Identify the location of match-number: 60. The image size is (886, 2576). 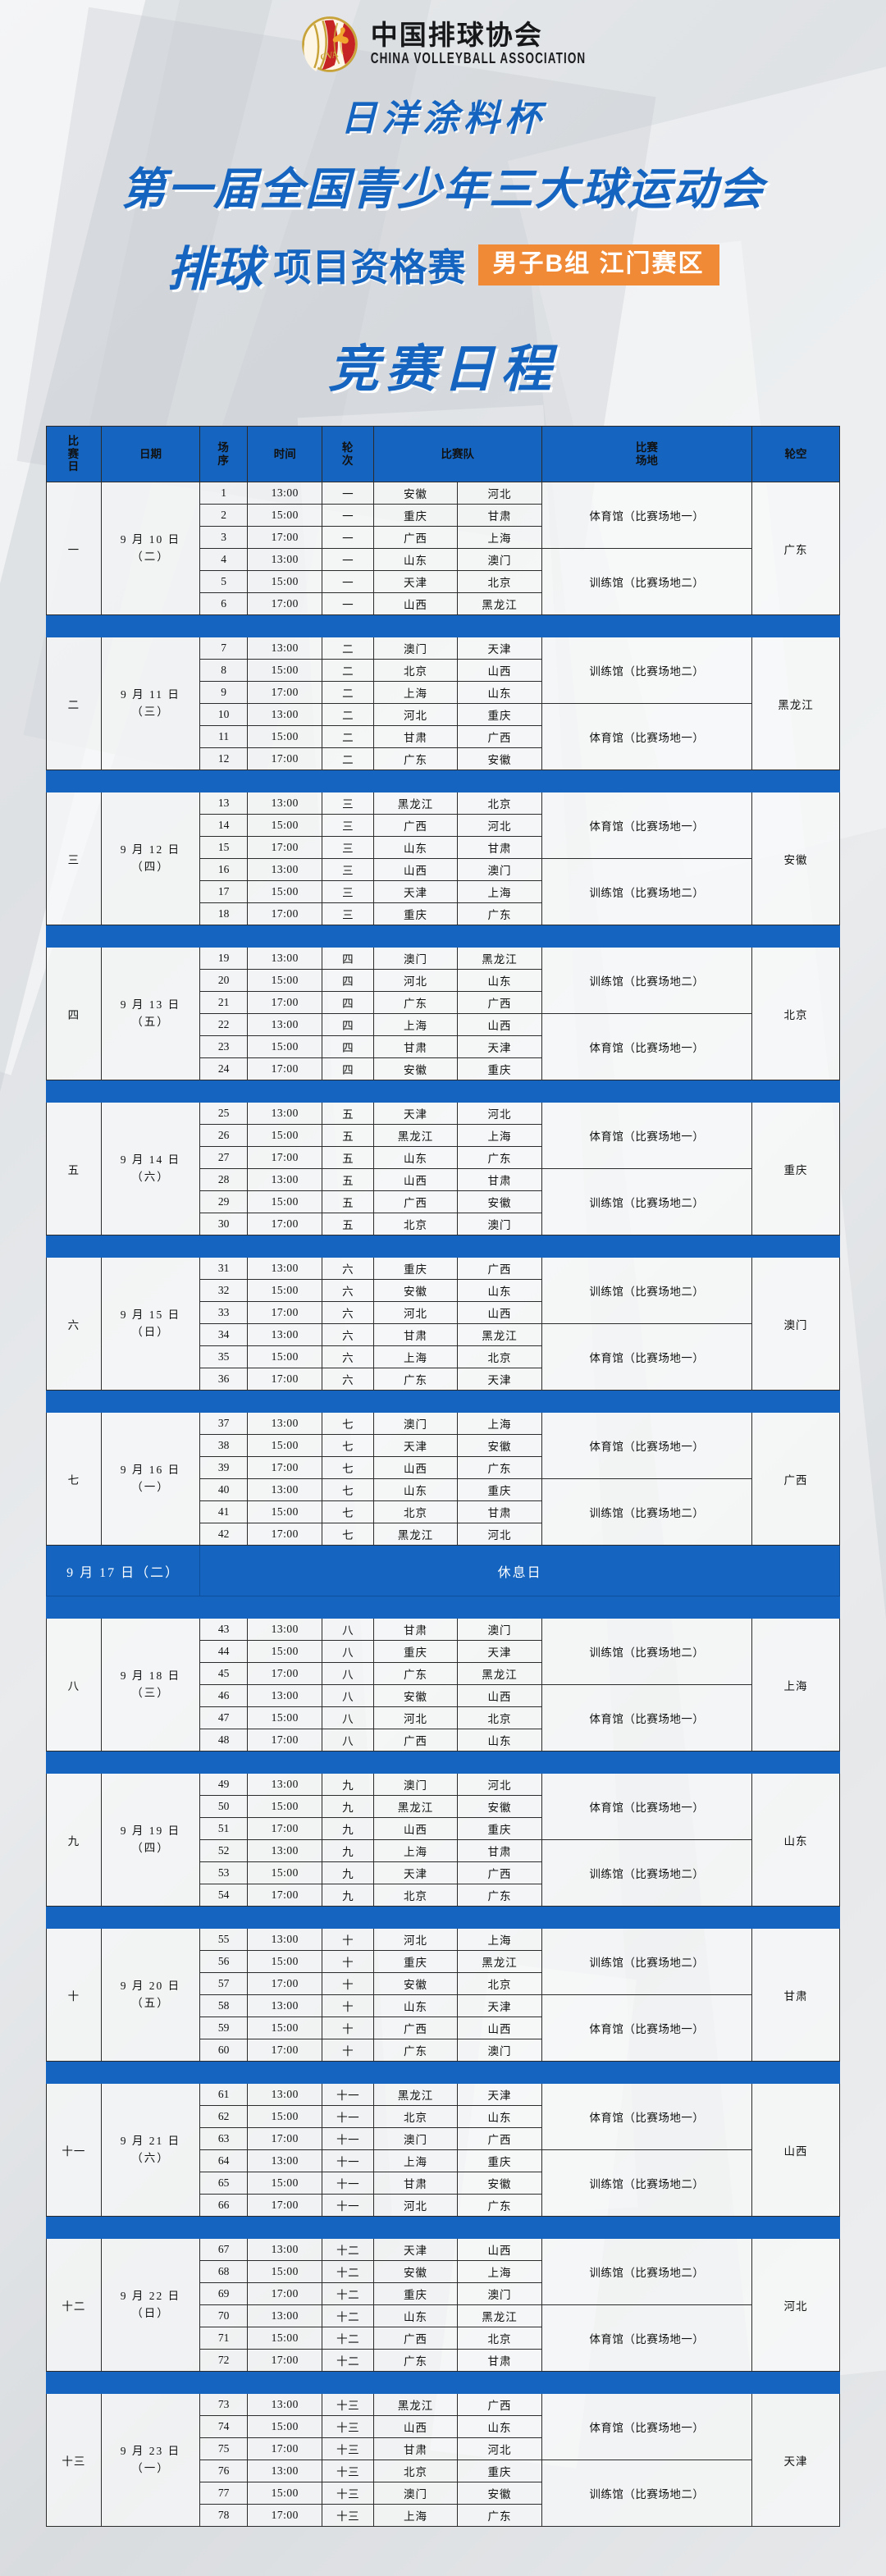
(224, 2050).